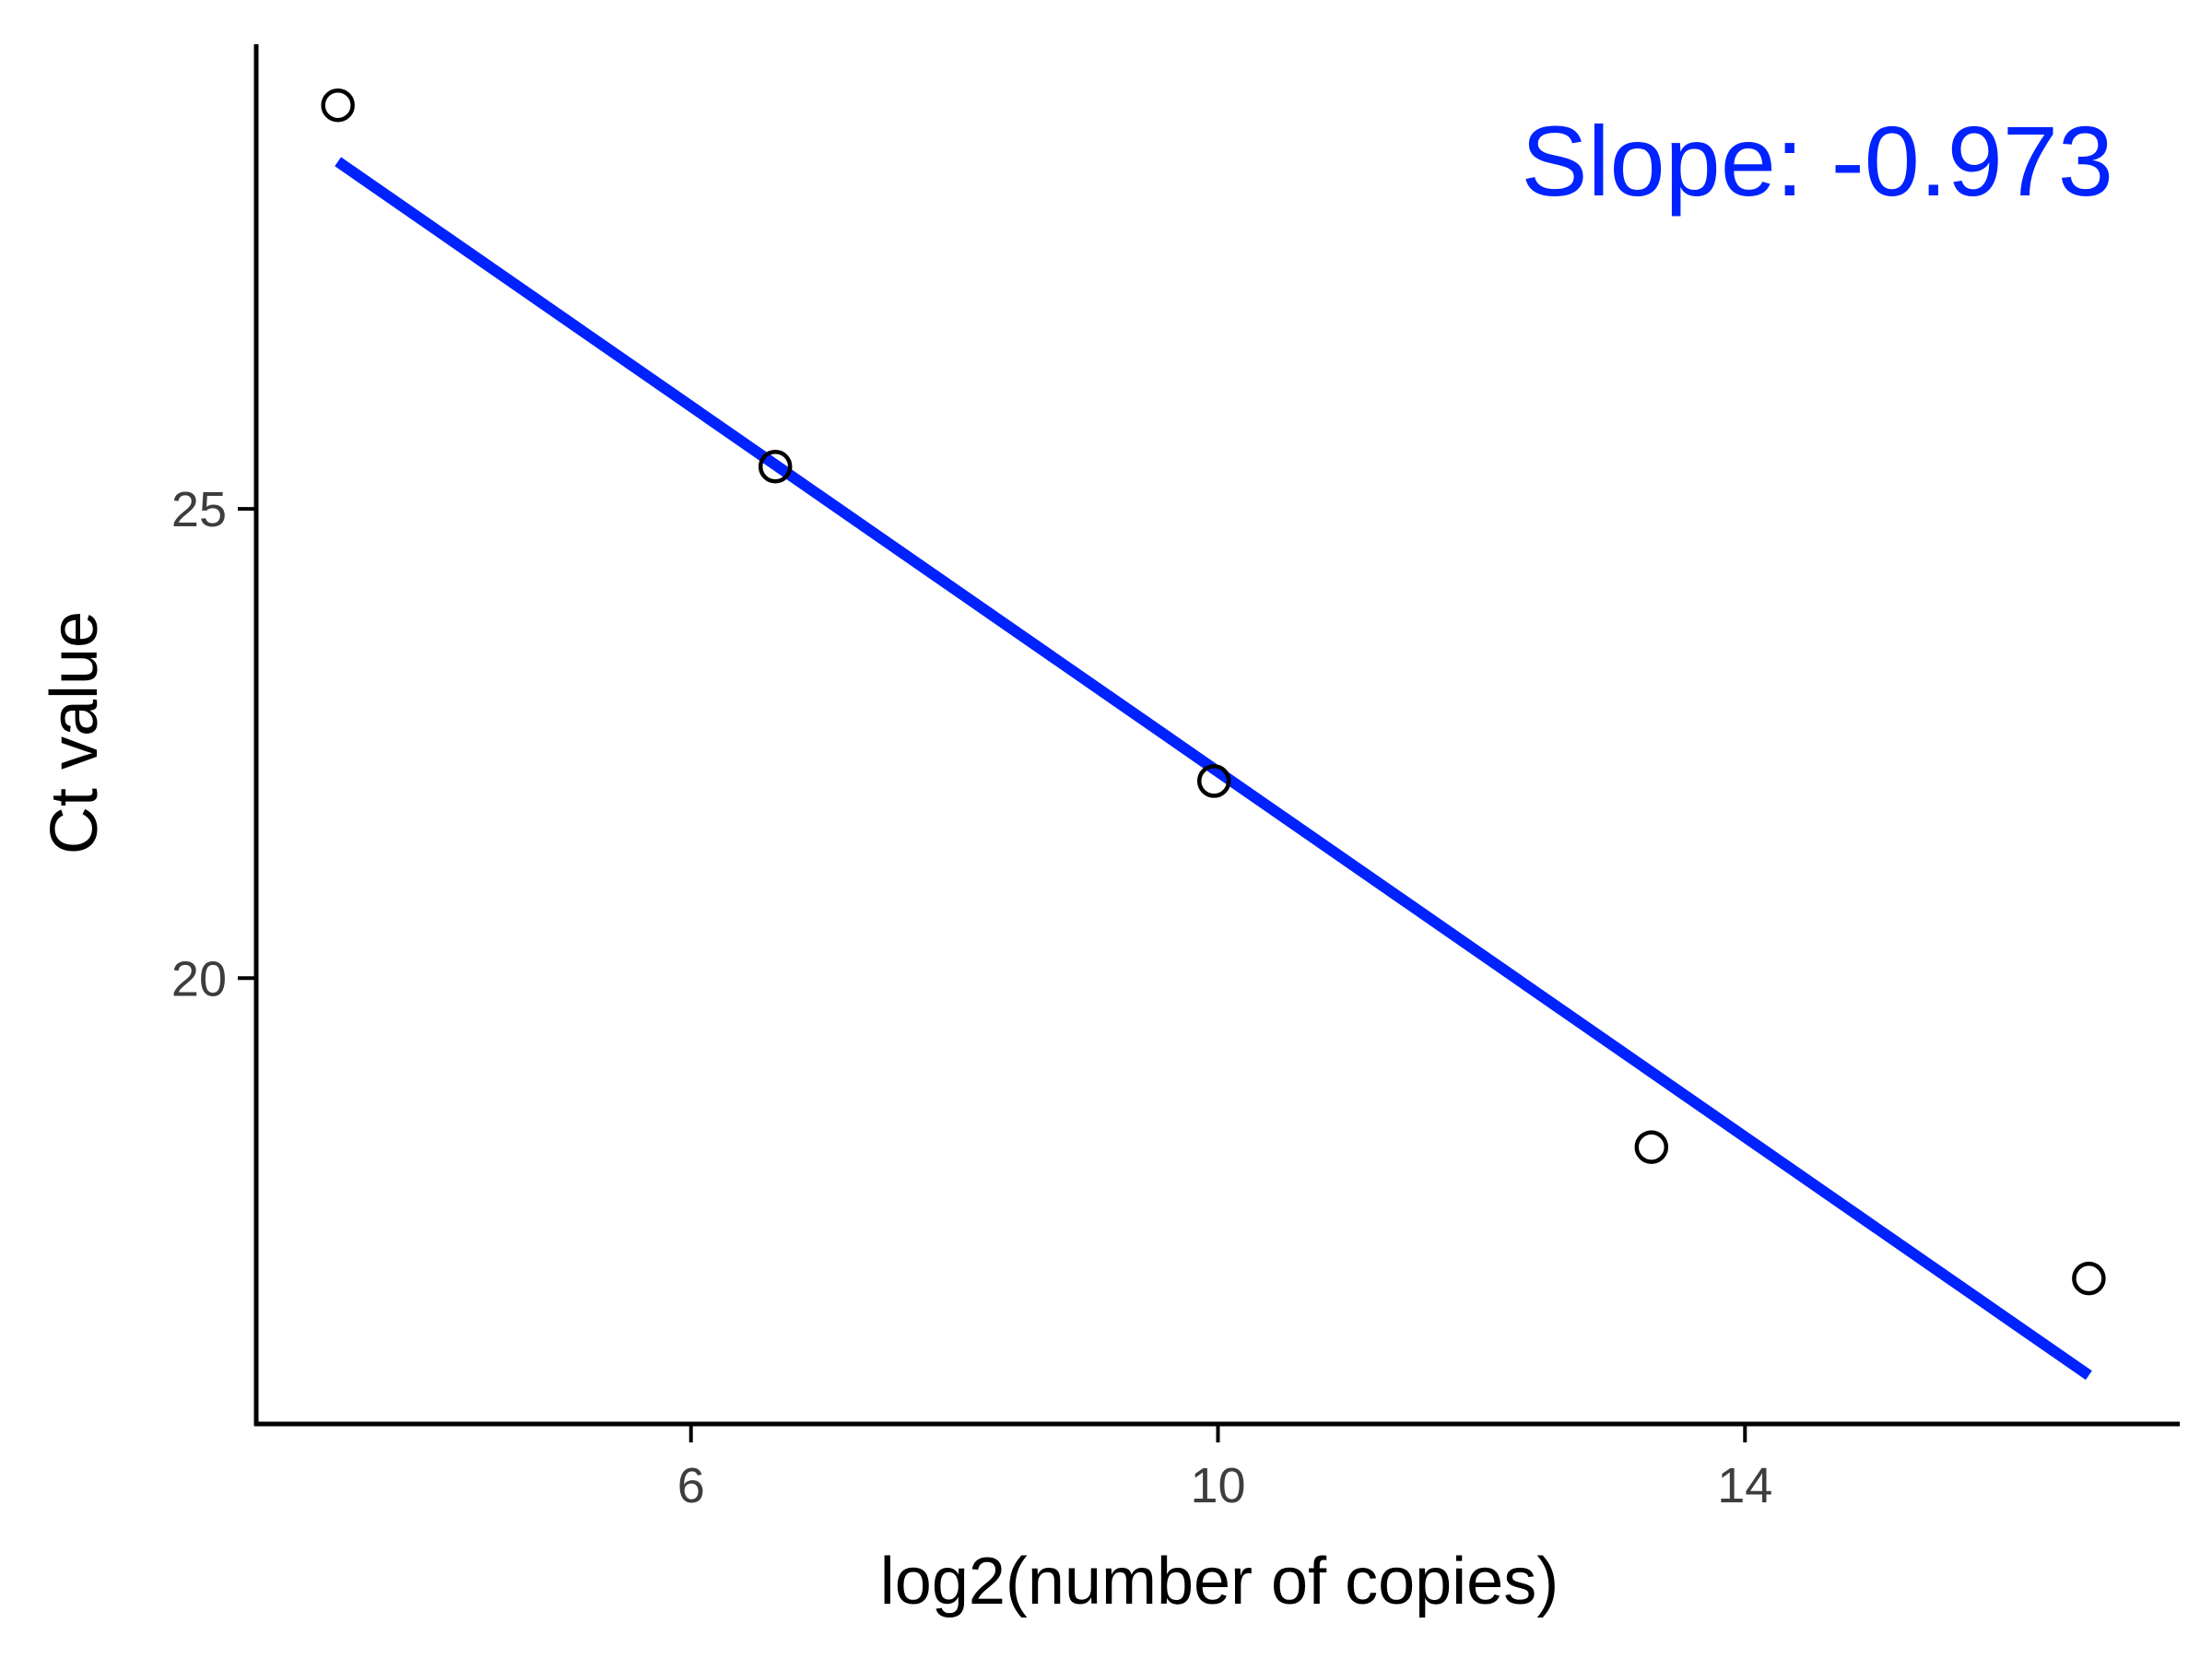 This screenshot has height=1659, width=2212. Describe the element at coordinates (1219, 1581) in the screenshot. I see `x-axis-title: log2(number of copies)` at that location.